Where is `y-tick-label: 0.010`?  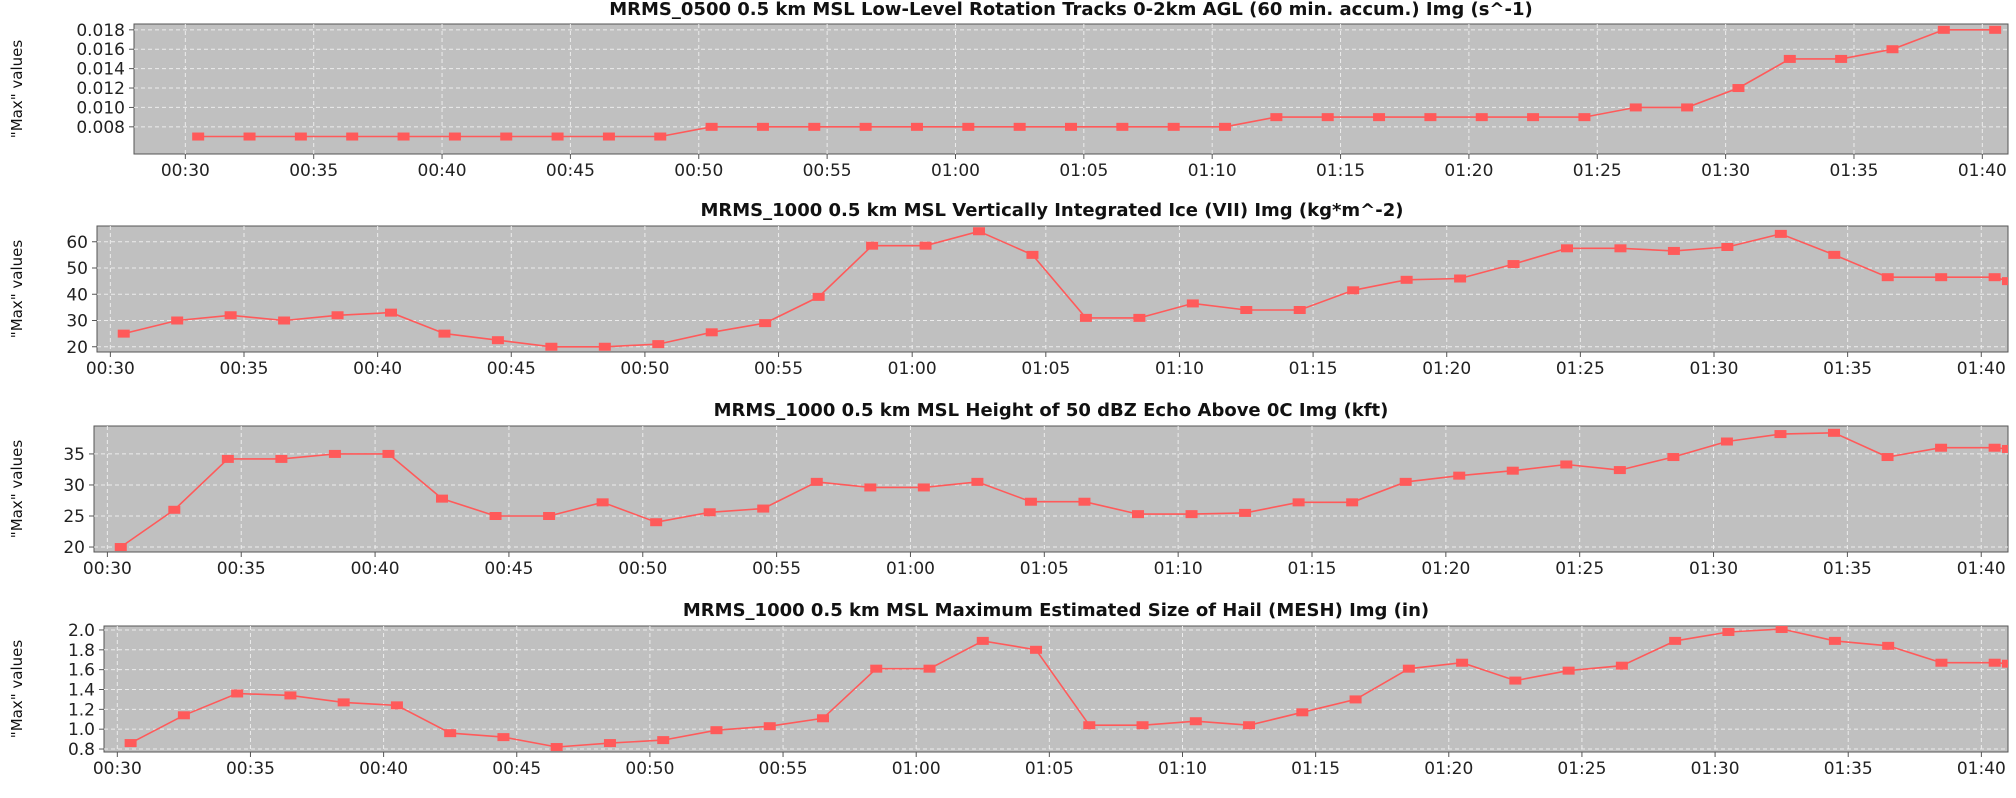 y-tick-label: 0.010 is located at coordinates (100, 108).